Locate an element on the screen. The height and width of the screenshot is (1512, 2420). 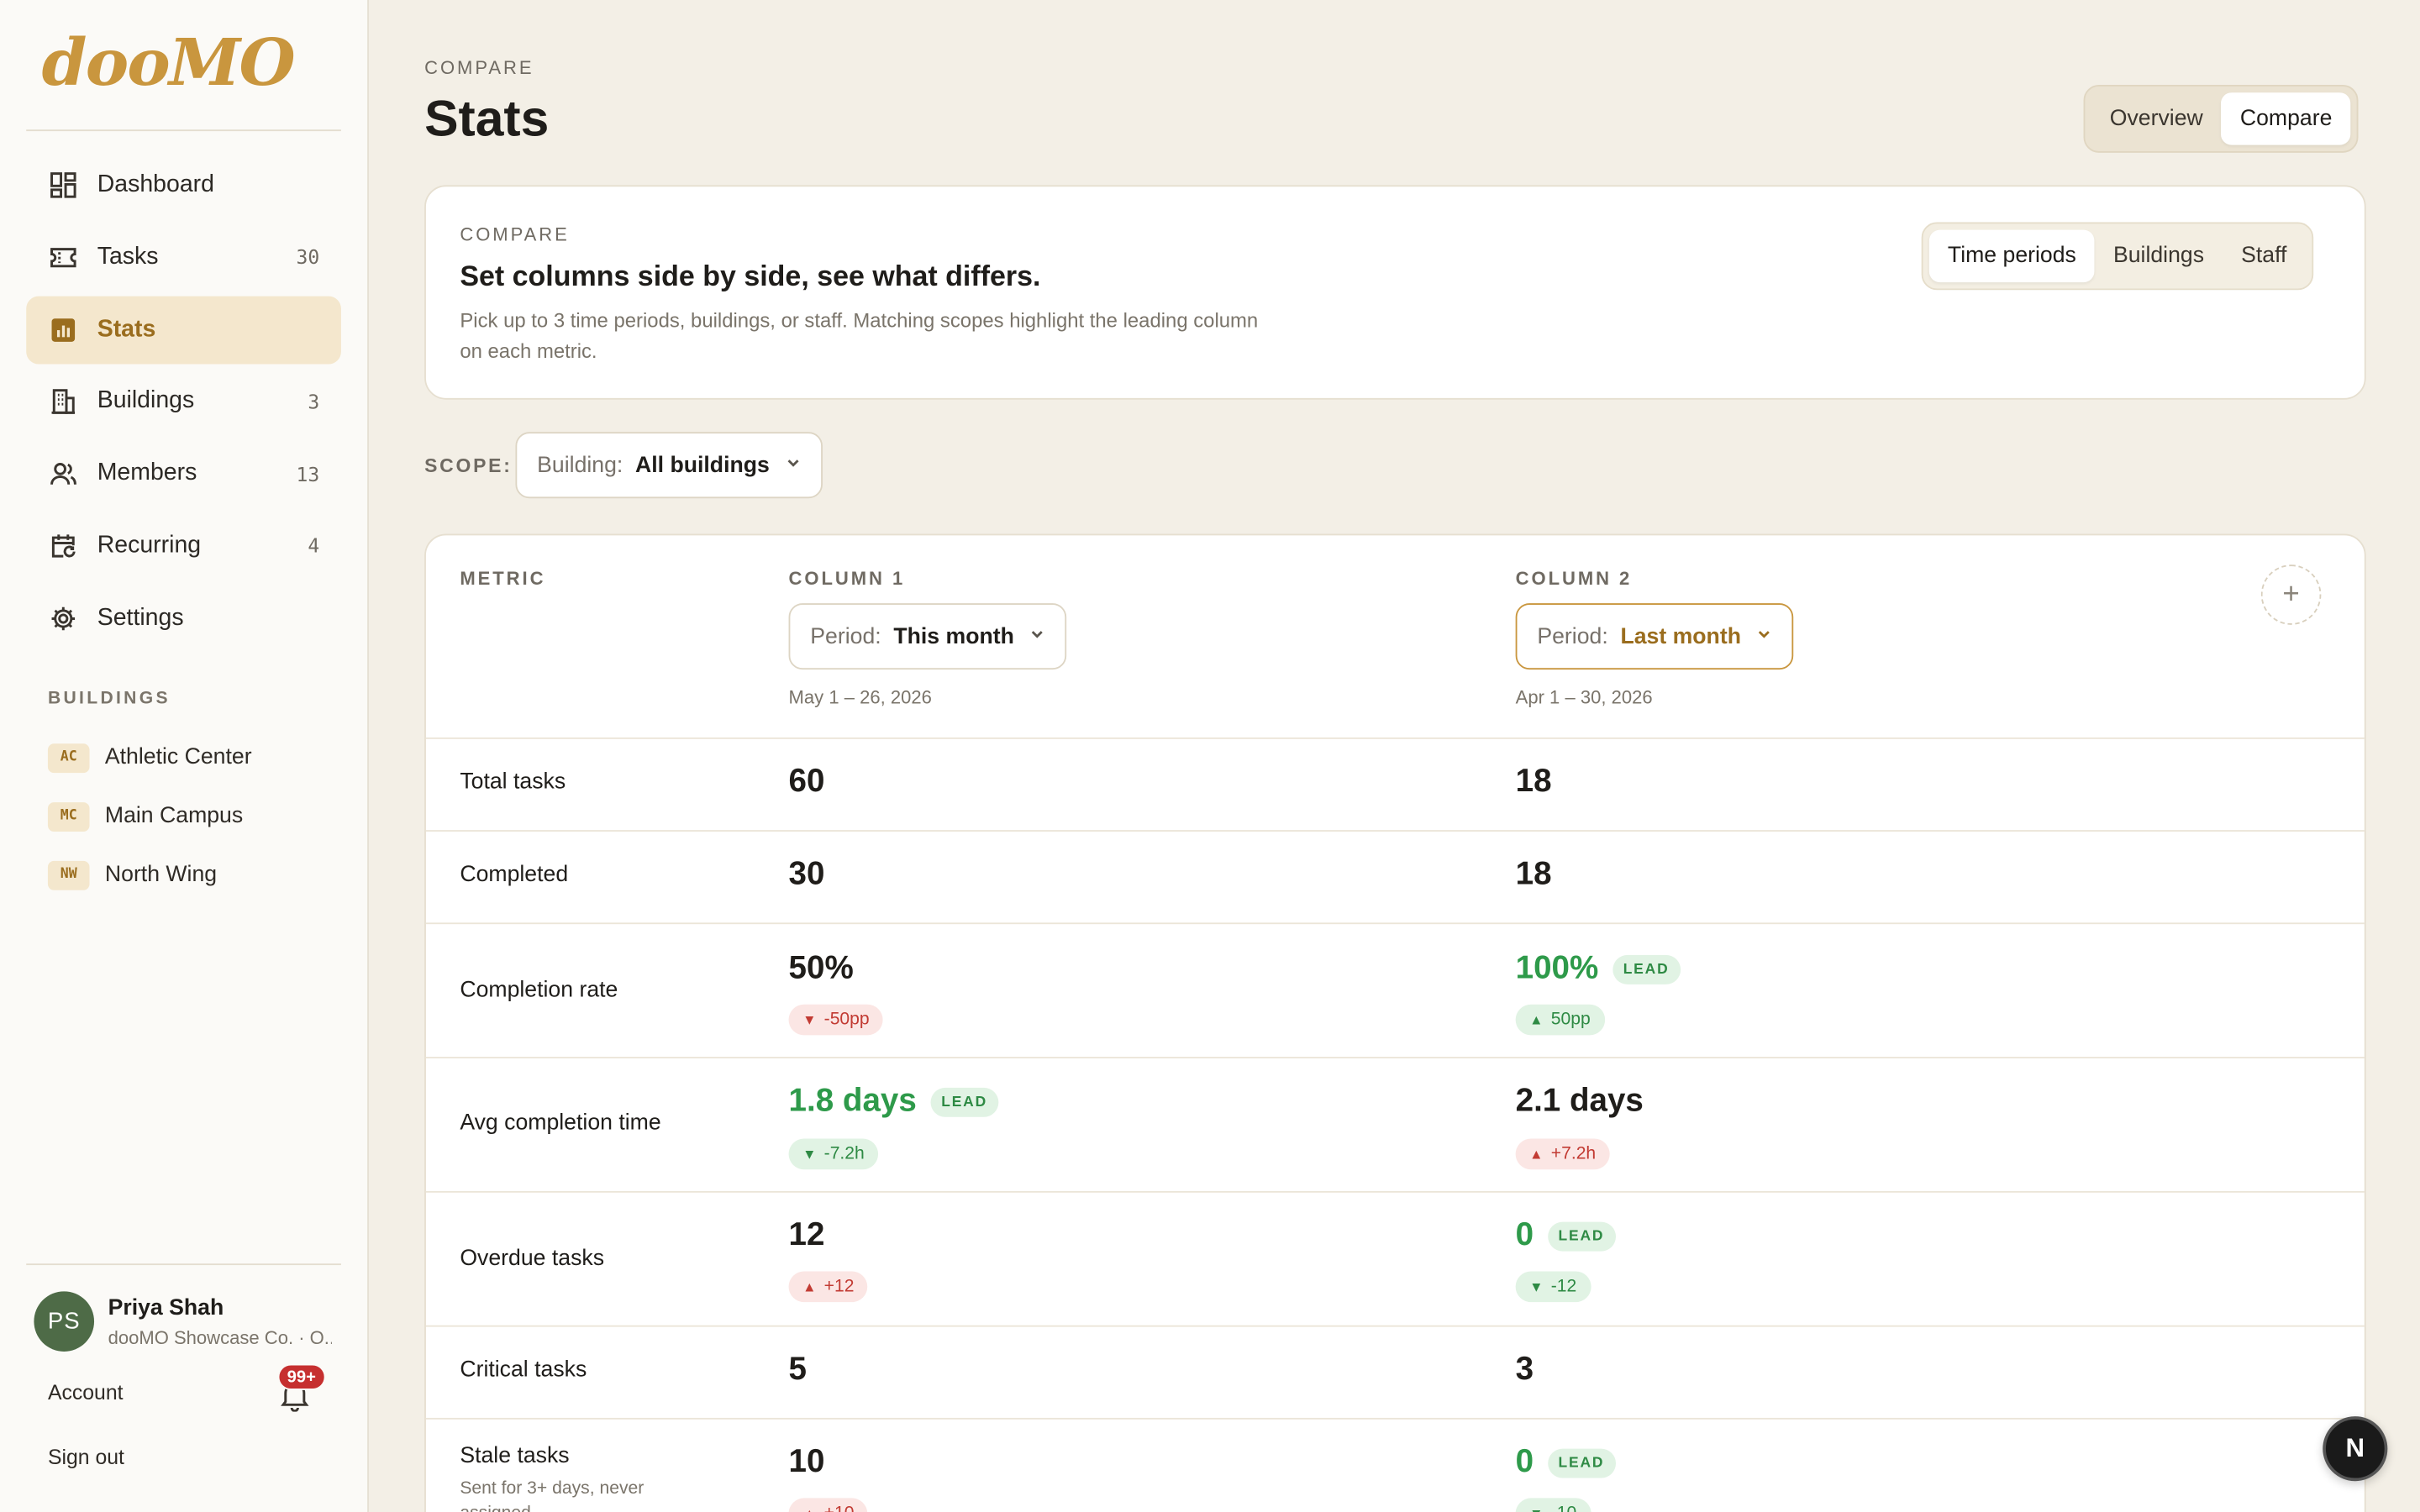
sidebar-item-recurring: Recurring 4 is located at coordinates (183, 546).